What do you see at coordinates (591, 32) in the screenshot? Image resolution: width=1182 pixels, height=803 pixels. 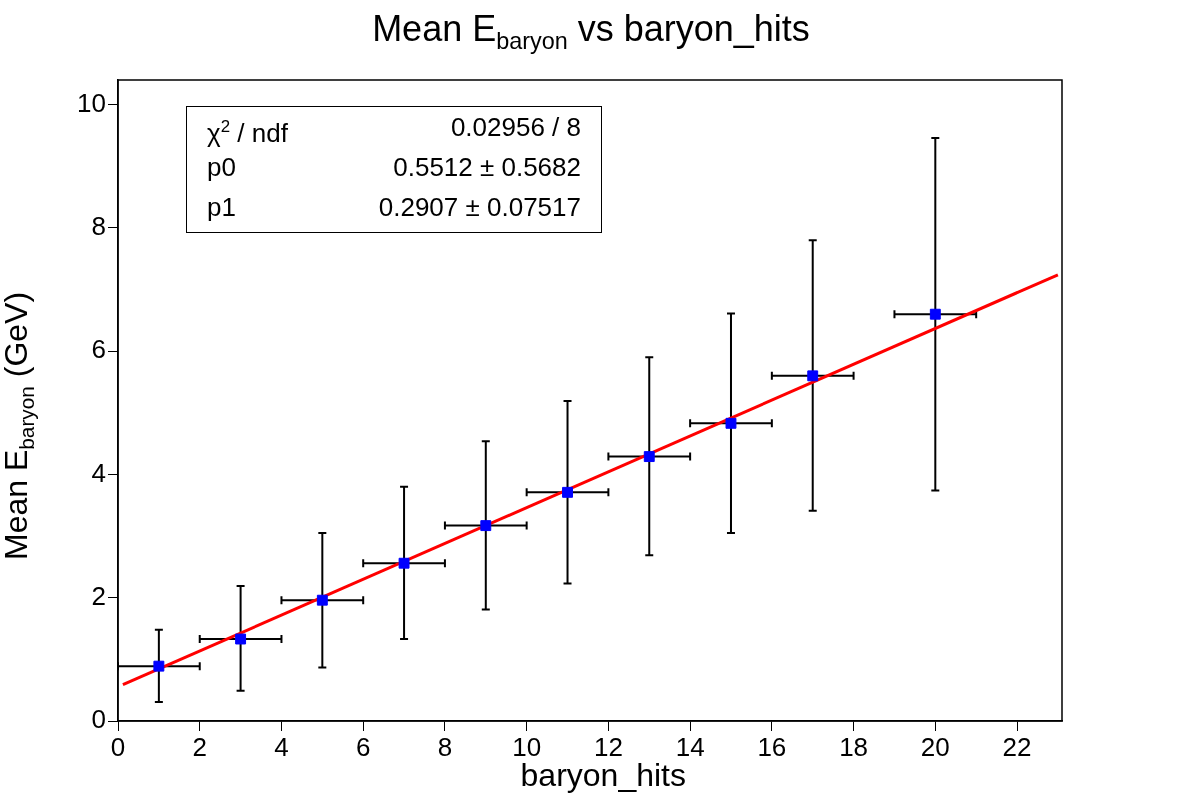 I see `chart-title: Mean E$_{baryon}$ vs baryon_hits` at bounding box center [591, 32].